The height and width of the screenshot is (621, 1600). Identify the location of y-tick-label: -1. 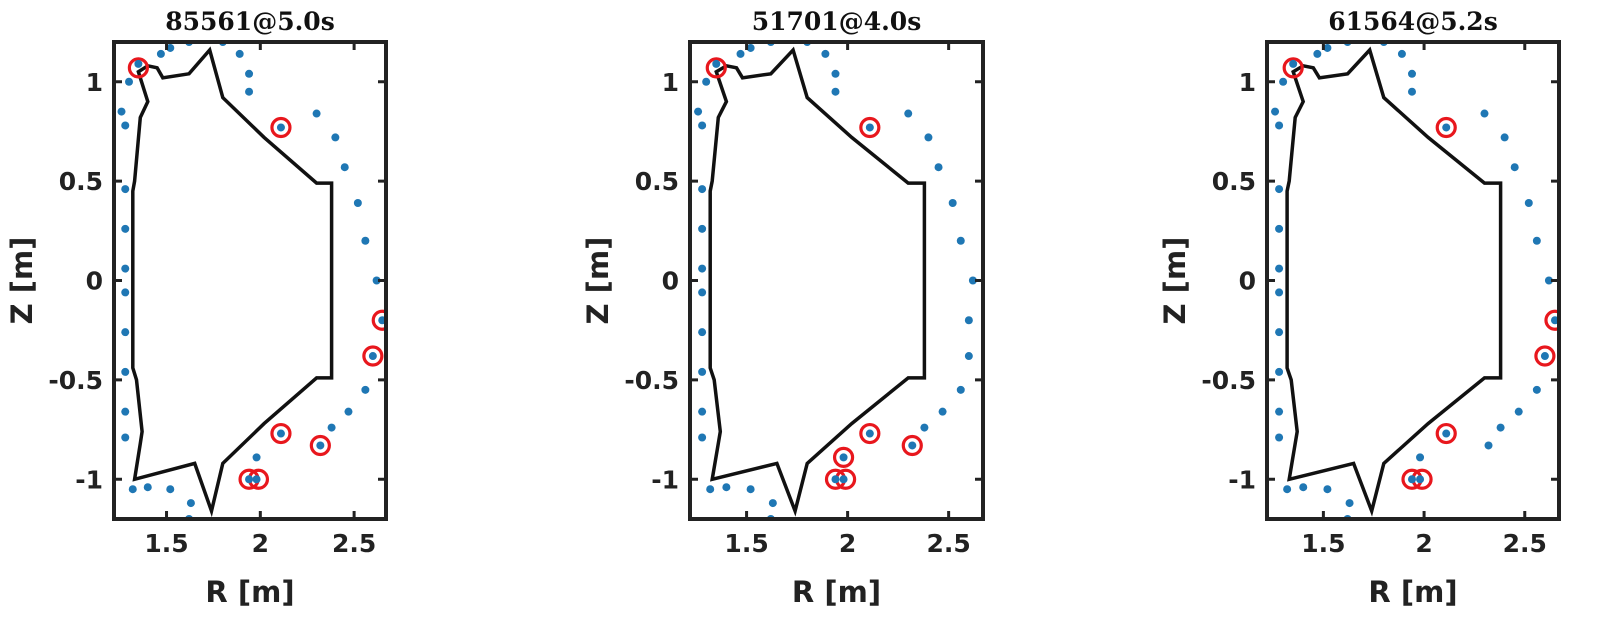
(89, 479).